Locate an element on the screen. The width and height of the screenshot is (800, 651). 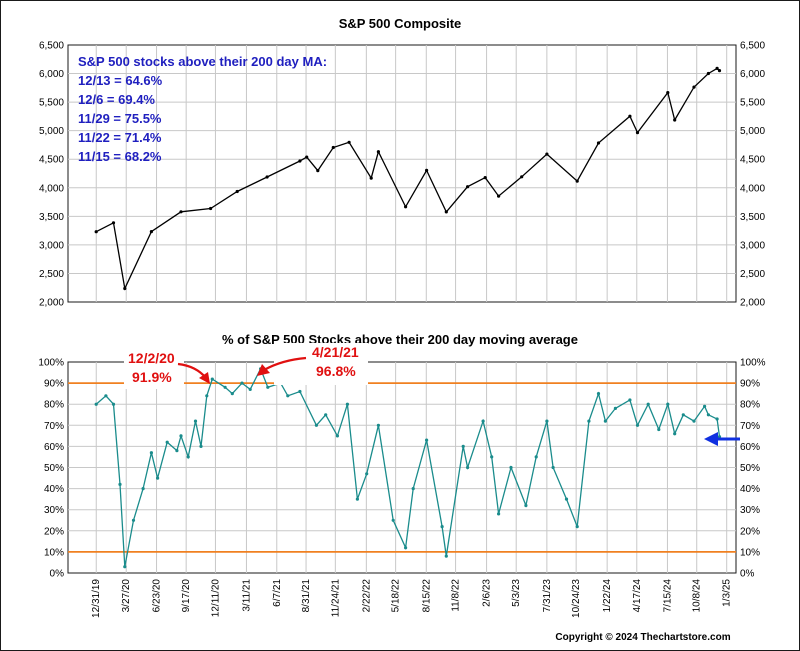
breadth-box-title: S&P 500 stocks above their 200 day MA: is located at coordinates (202, 61).